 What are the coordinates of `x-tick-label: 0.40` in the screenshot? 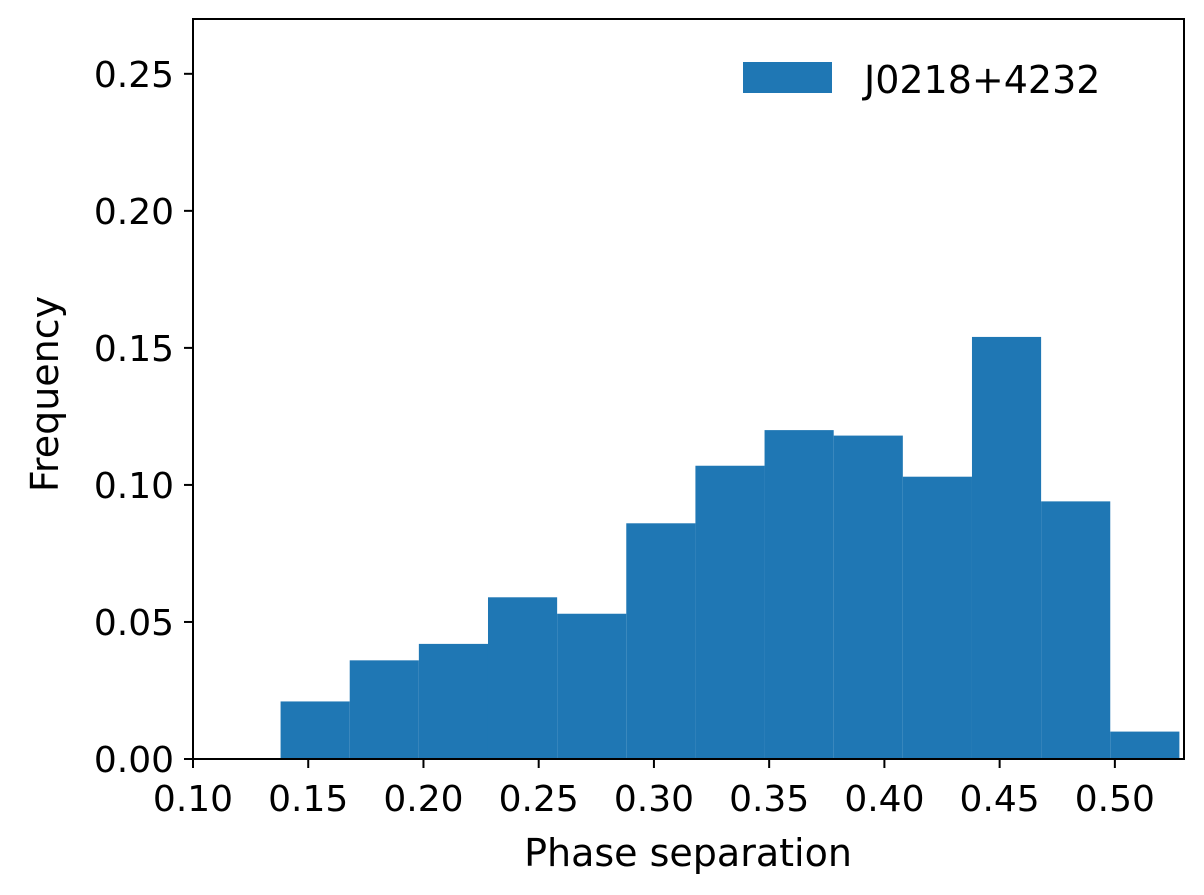 It's located at (884, 799).